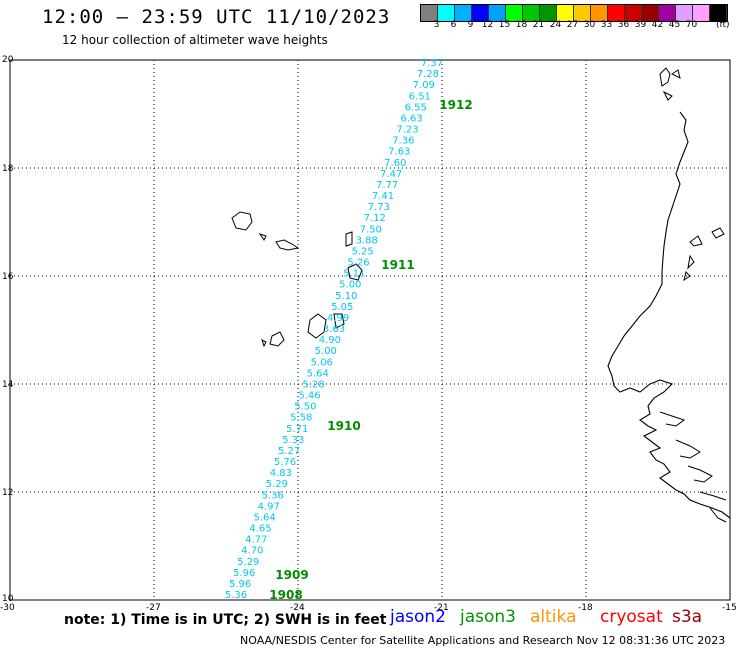  I want to click on africa-coastline-bays, so click(693, 467).